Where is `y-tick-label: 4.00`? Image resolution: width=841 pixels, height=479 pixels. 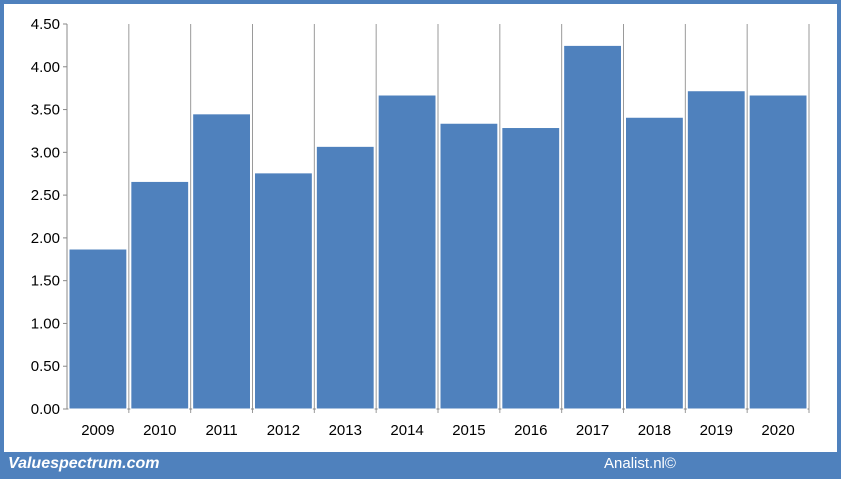
y-tick-label: 4.00 is located at coordinates (45, 67).